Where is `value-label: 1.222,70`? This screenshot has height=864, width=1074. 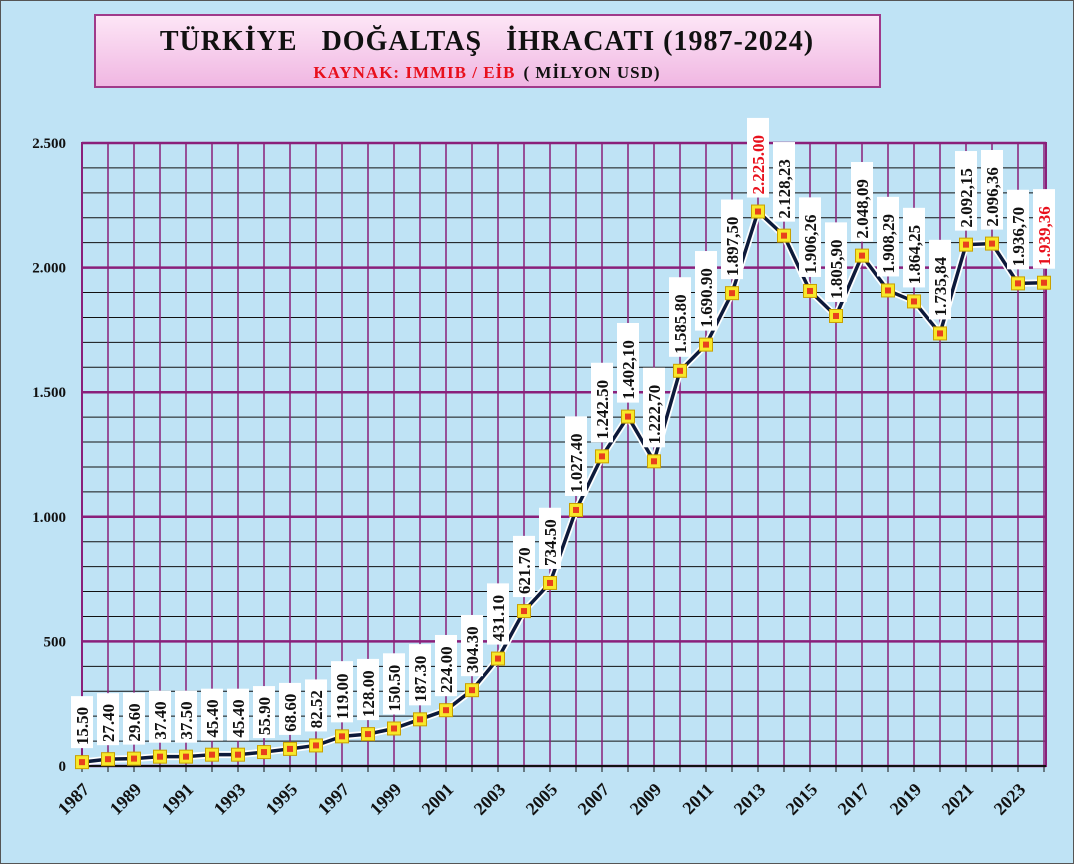
value-label: 1.222,70 is located at coordinates (654, 415).